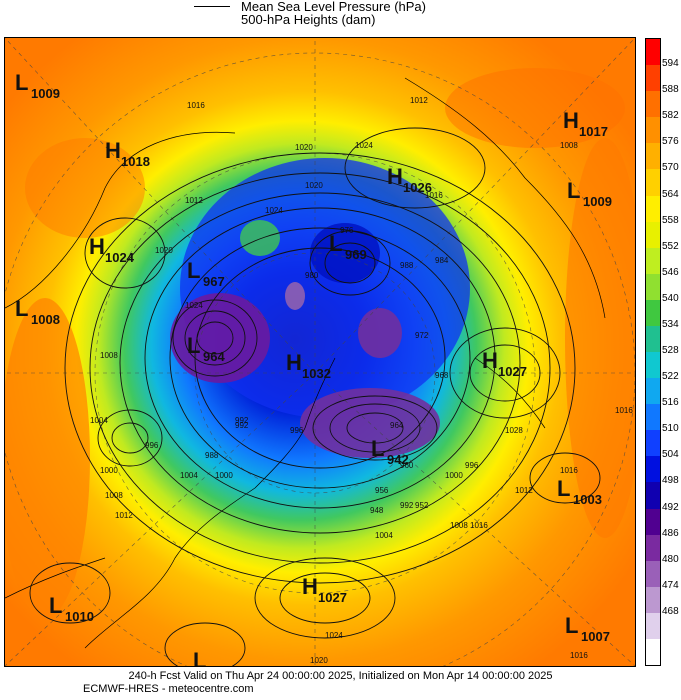  I want to click on isobar-label: 968, so click(442, 375).